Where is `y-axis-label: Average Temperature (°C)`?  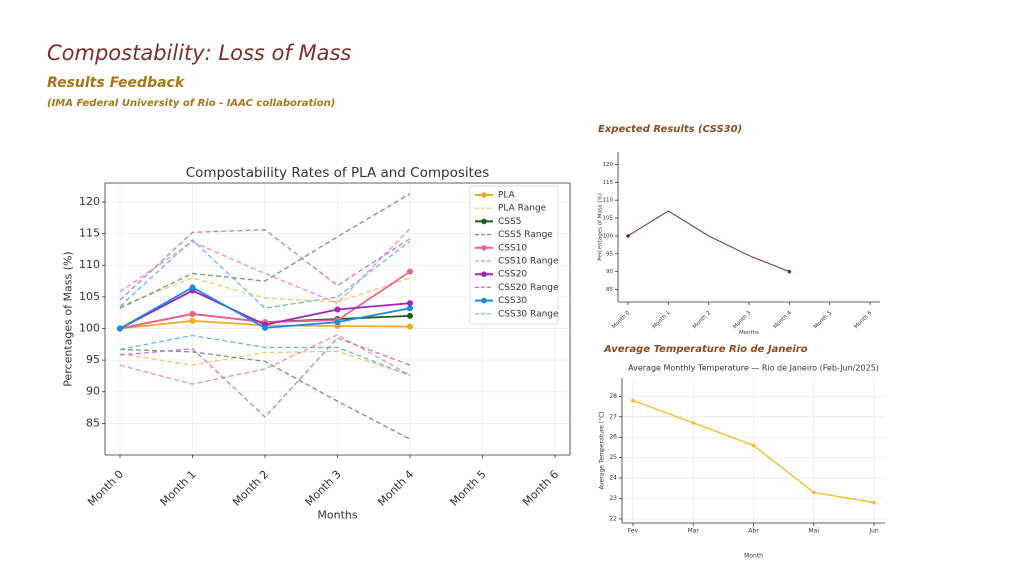
y-axis-label: Average Temperature (°C) is located at coordinates (602, 450).